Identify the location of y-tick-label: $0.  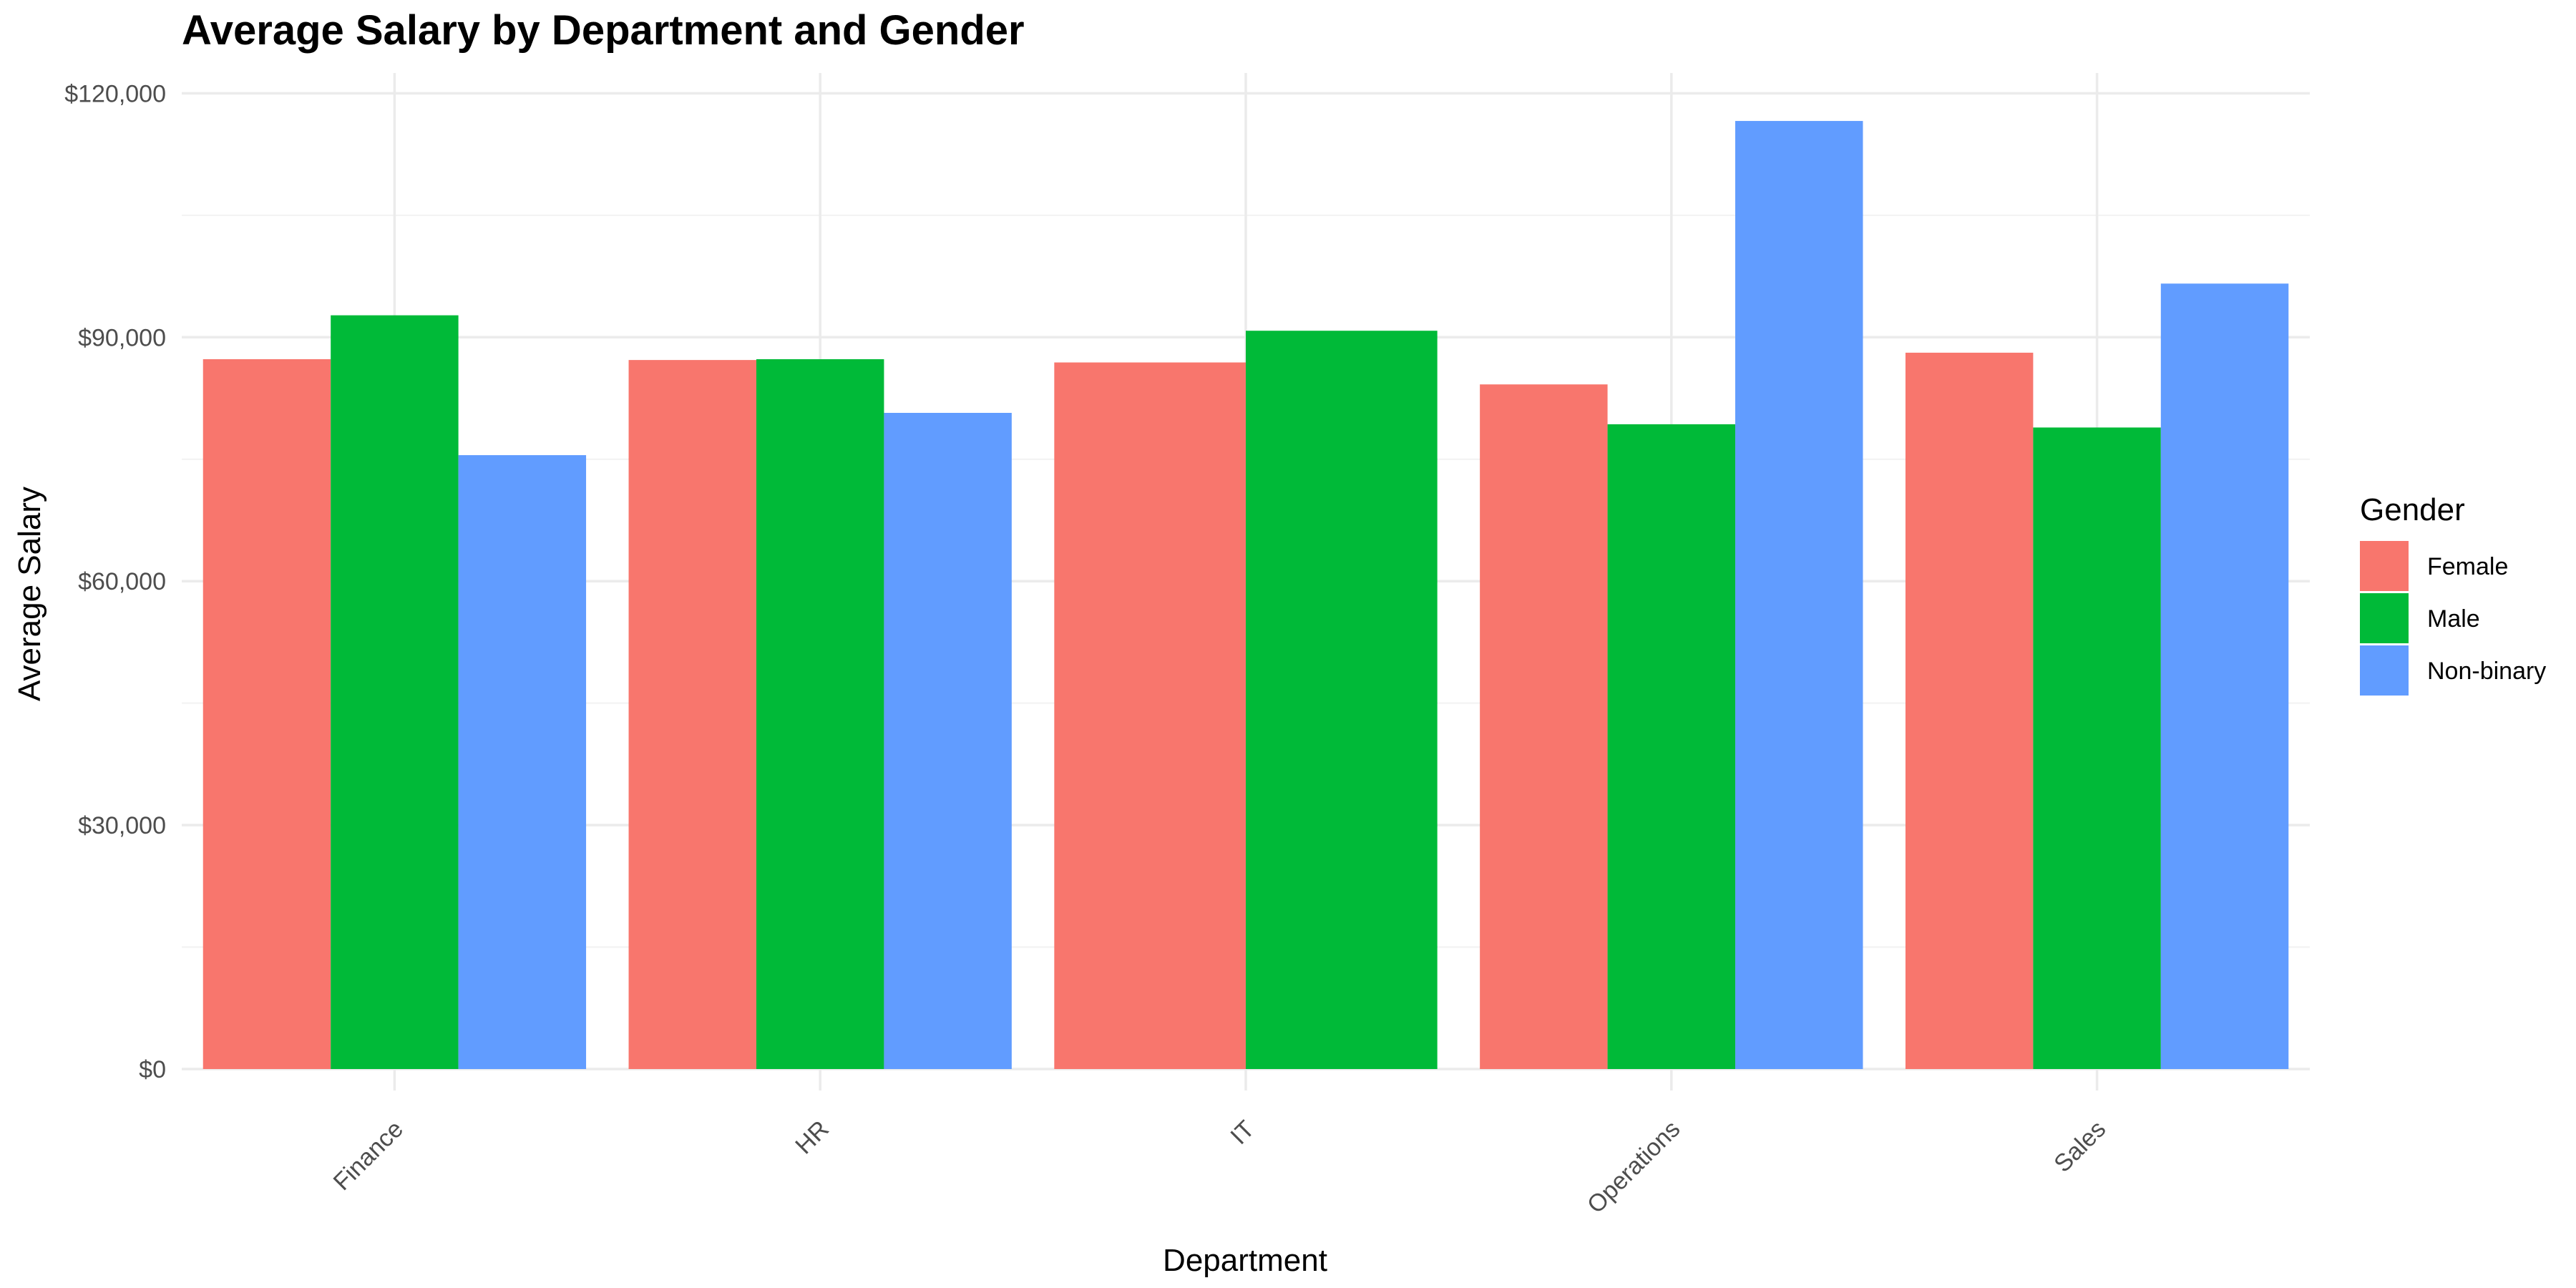
(152, 1069).